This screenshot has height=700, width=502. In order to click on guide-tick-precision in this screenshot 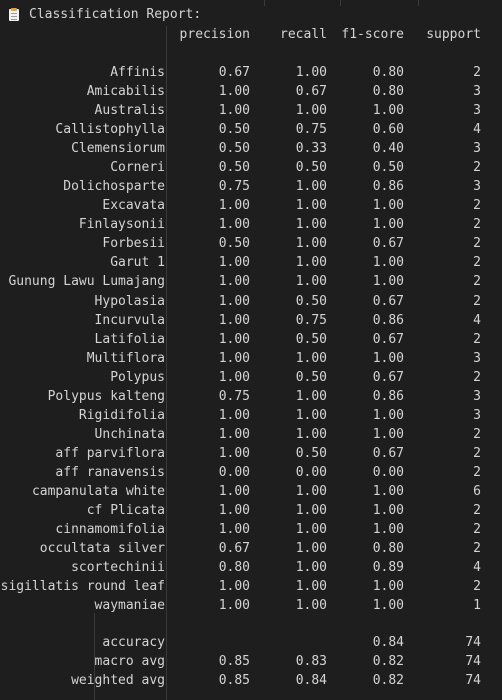, I will do `click(264, 3)`.